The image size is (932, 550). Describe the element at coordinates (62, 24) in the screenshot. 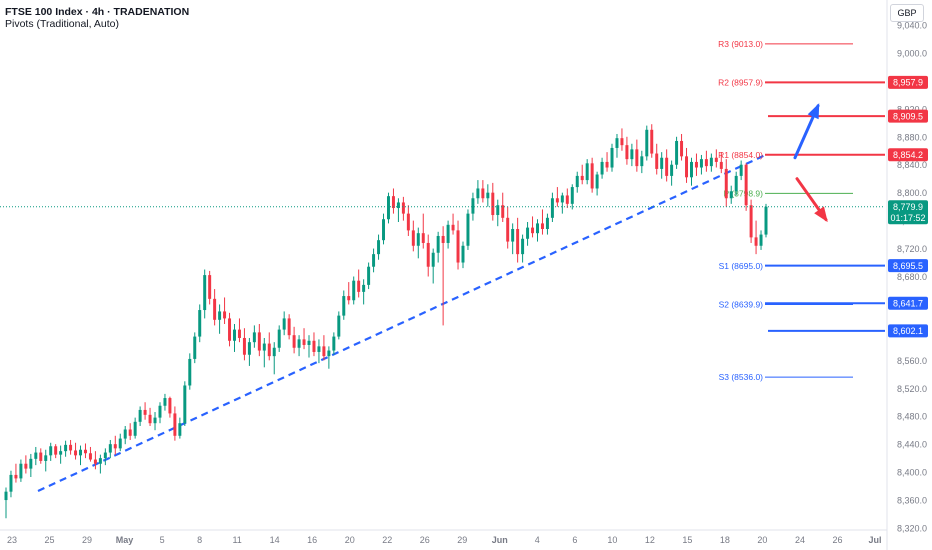

I see `pivots-indicator-label: Pivots (Traditional, Auto)` at that location.